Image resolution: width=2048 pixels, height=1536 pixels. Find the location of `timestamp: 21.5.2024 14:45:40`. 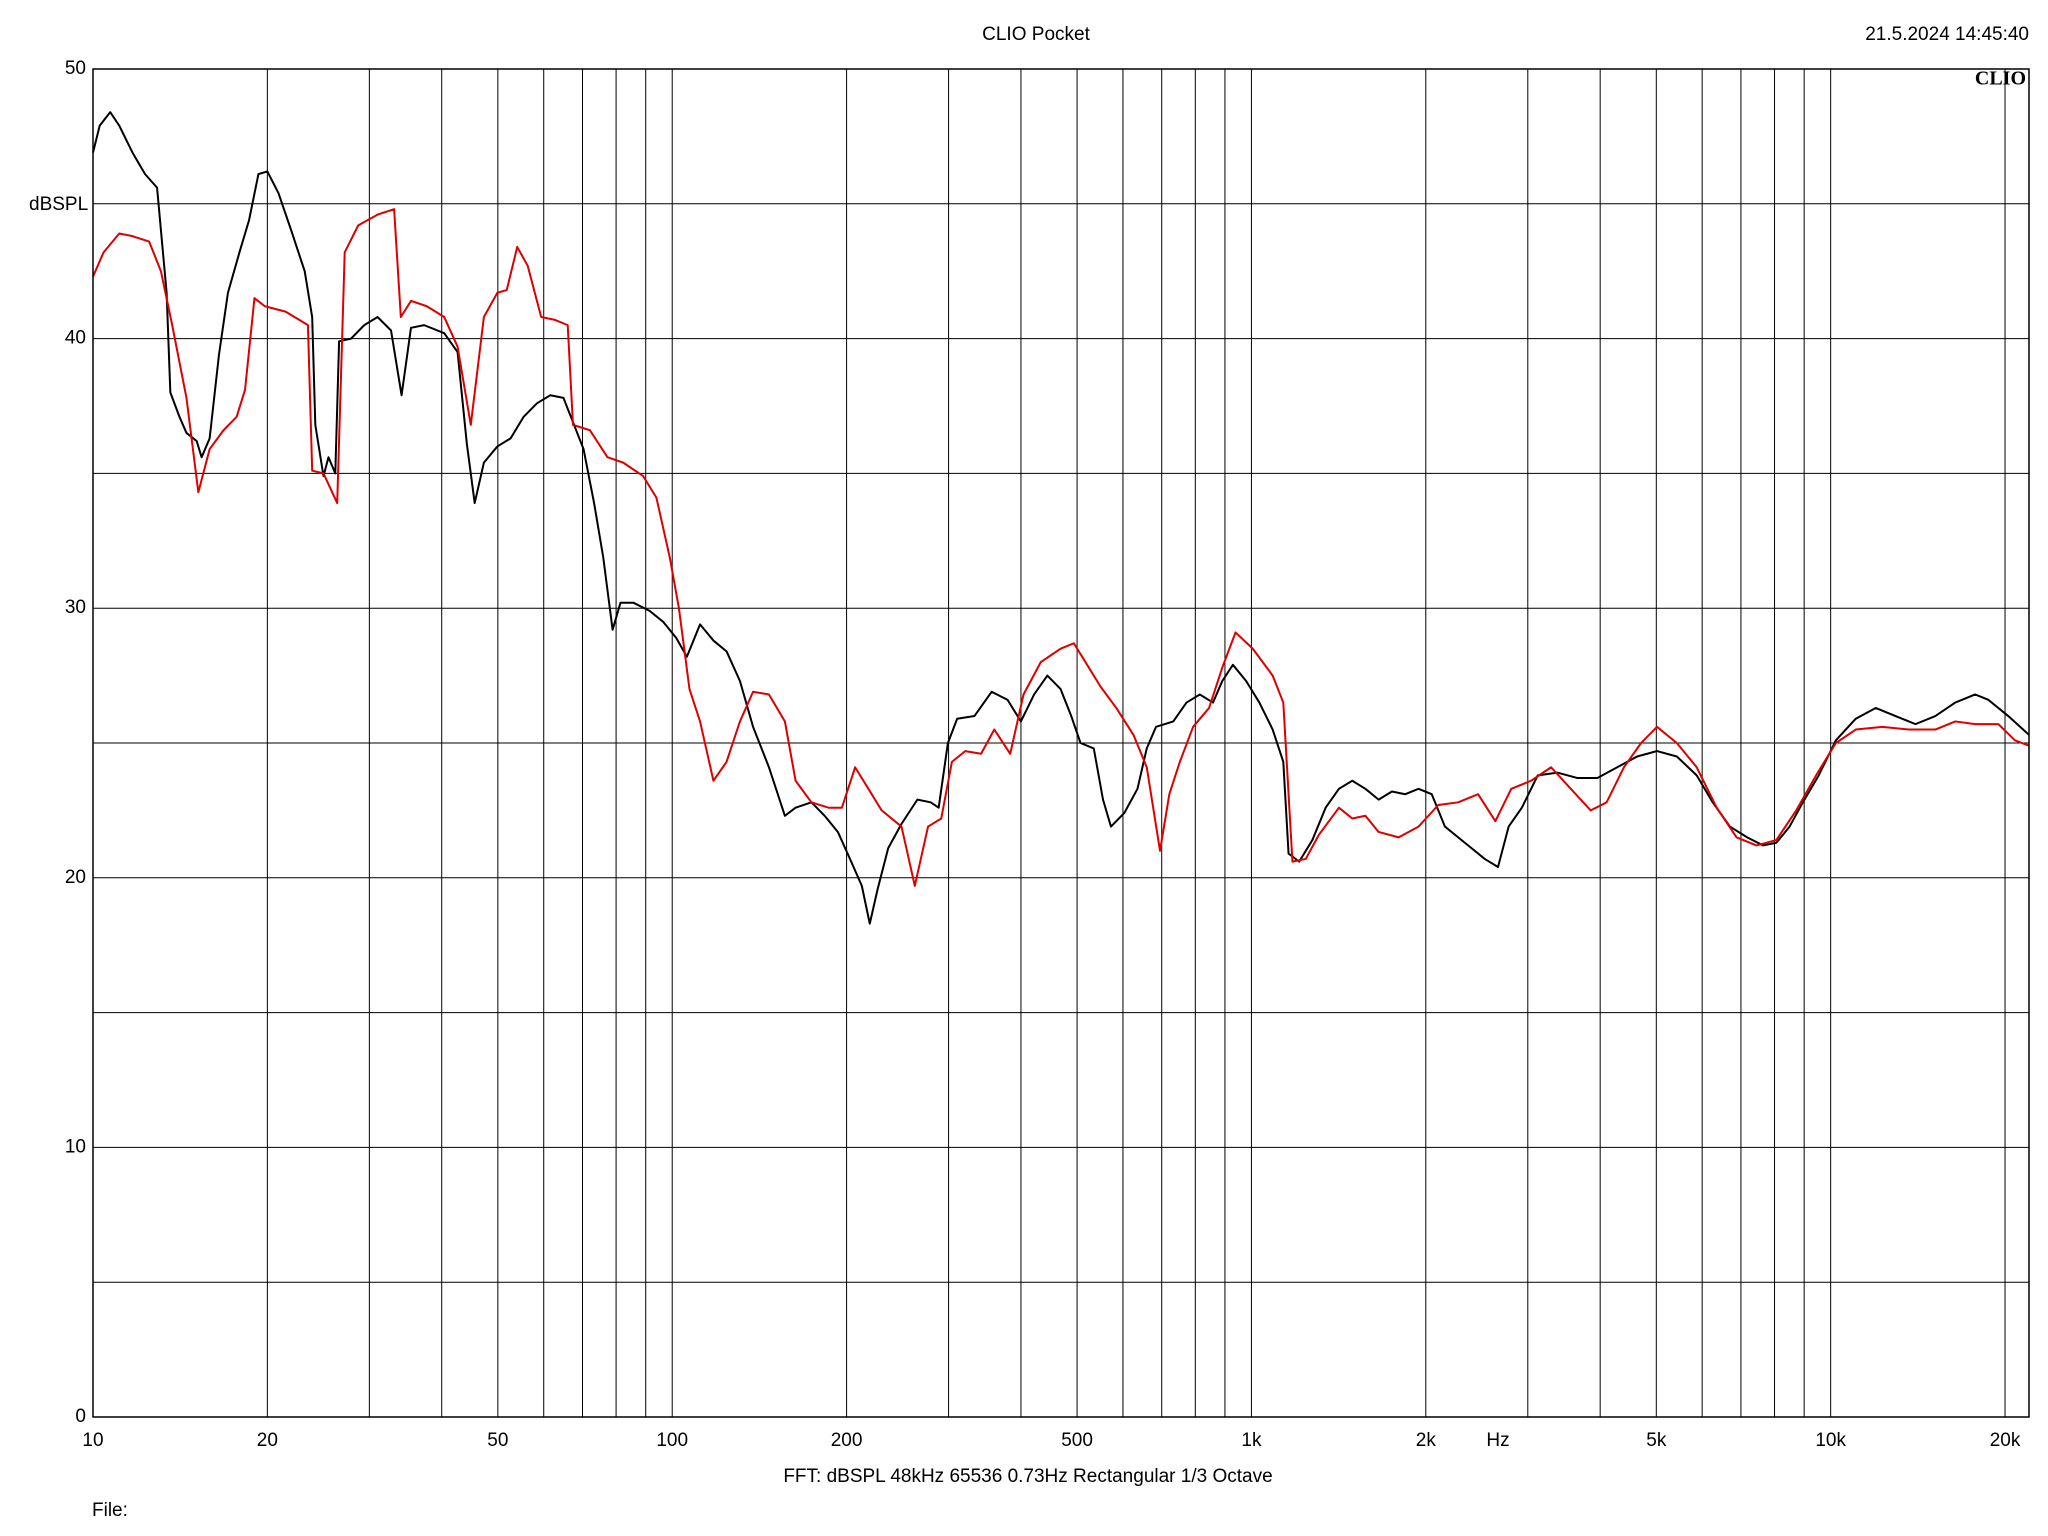

timestamp: 21.5.2024 14:45:40 is located at coordinates (1947, 34).